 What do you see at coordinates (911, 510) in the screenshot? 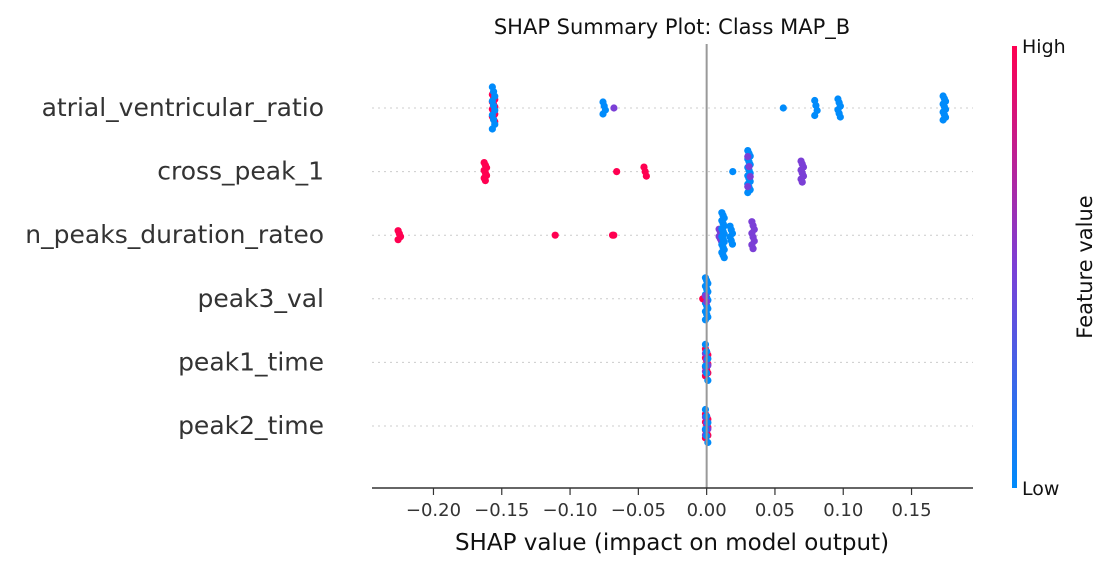
I see `x-tick-label: 0.15` at bounding box center [911, 510].